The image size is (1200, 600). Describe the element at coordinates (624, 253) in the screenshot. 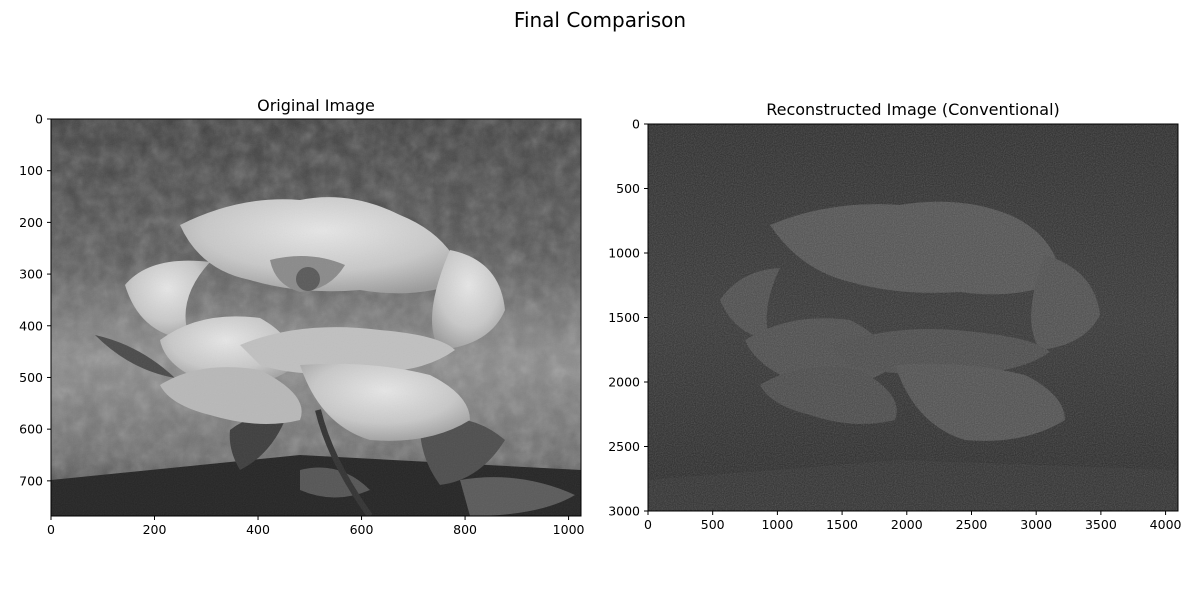

I see `reconstructed-y-tick-label: 1000` at that location.